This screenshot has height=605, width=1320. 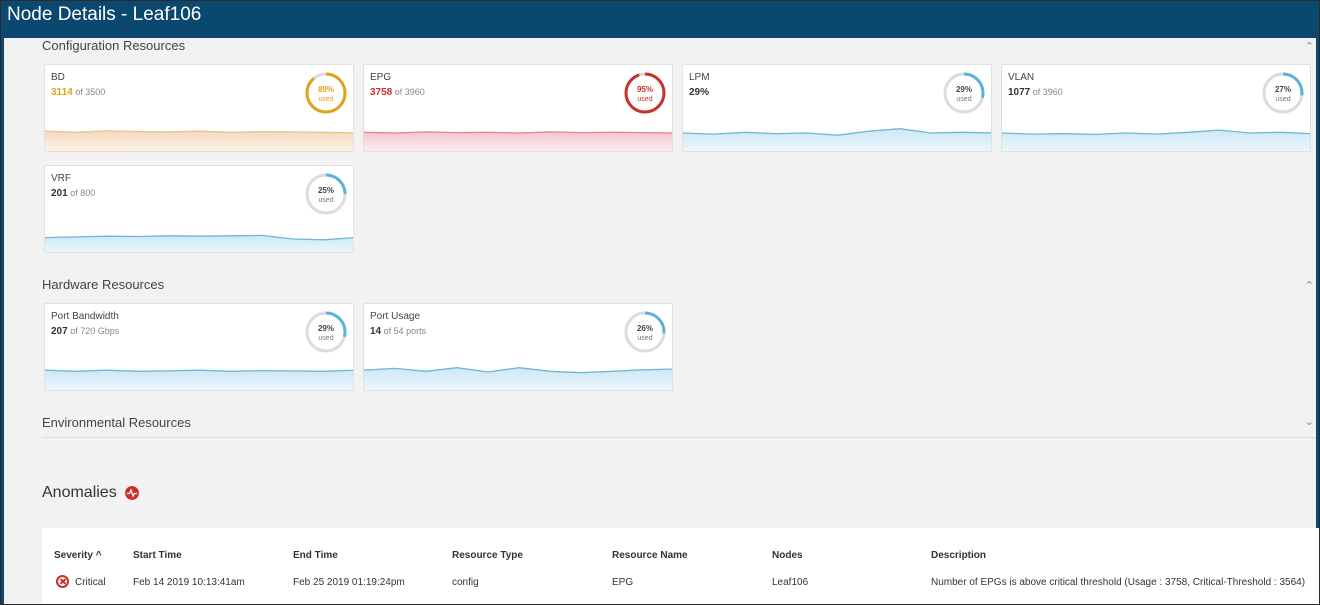 I want to click on column-header-severity: Severity ^, so click(x=78, y=555).